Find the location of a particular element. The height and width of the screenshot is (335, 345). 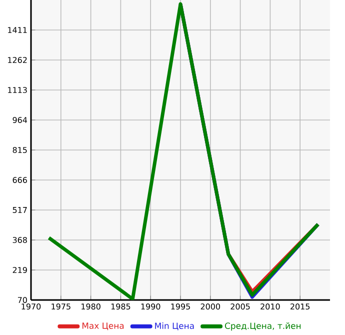

legend-label: Сред.Цена, т.йен is located at coordinates (262, 326).